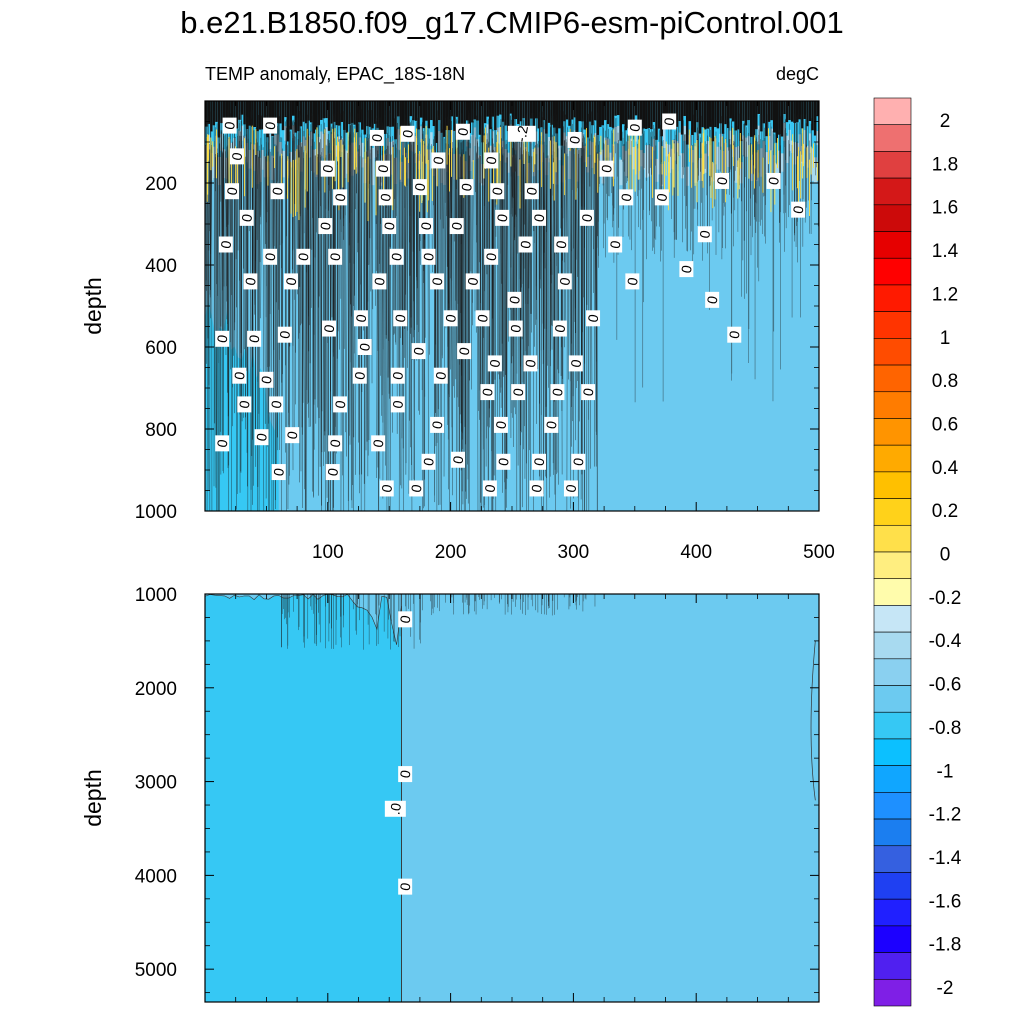 The image size is (1024, 1024). What do you see at coordinates (945, 208) in the screenshot?
I see `colorbar-tick-label: 1.6` at bounding box center [945, 208].